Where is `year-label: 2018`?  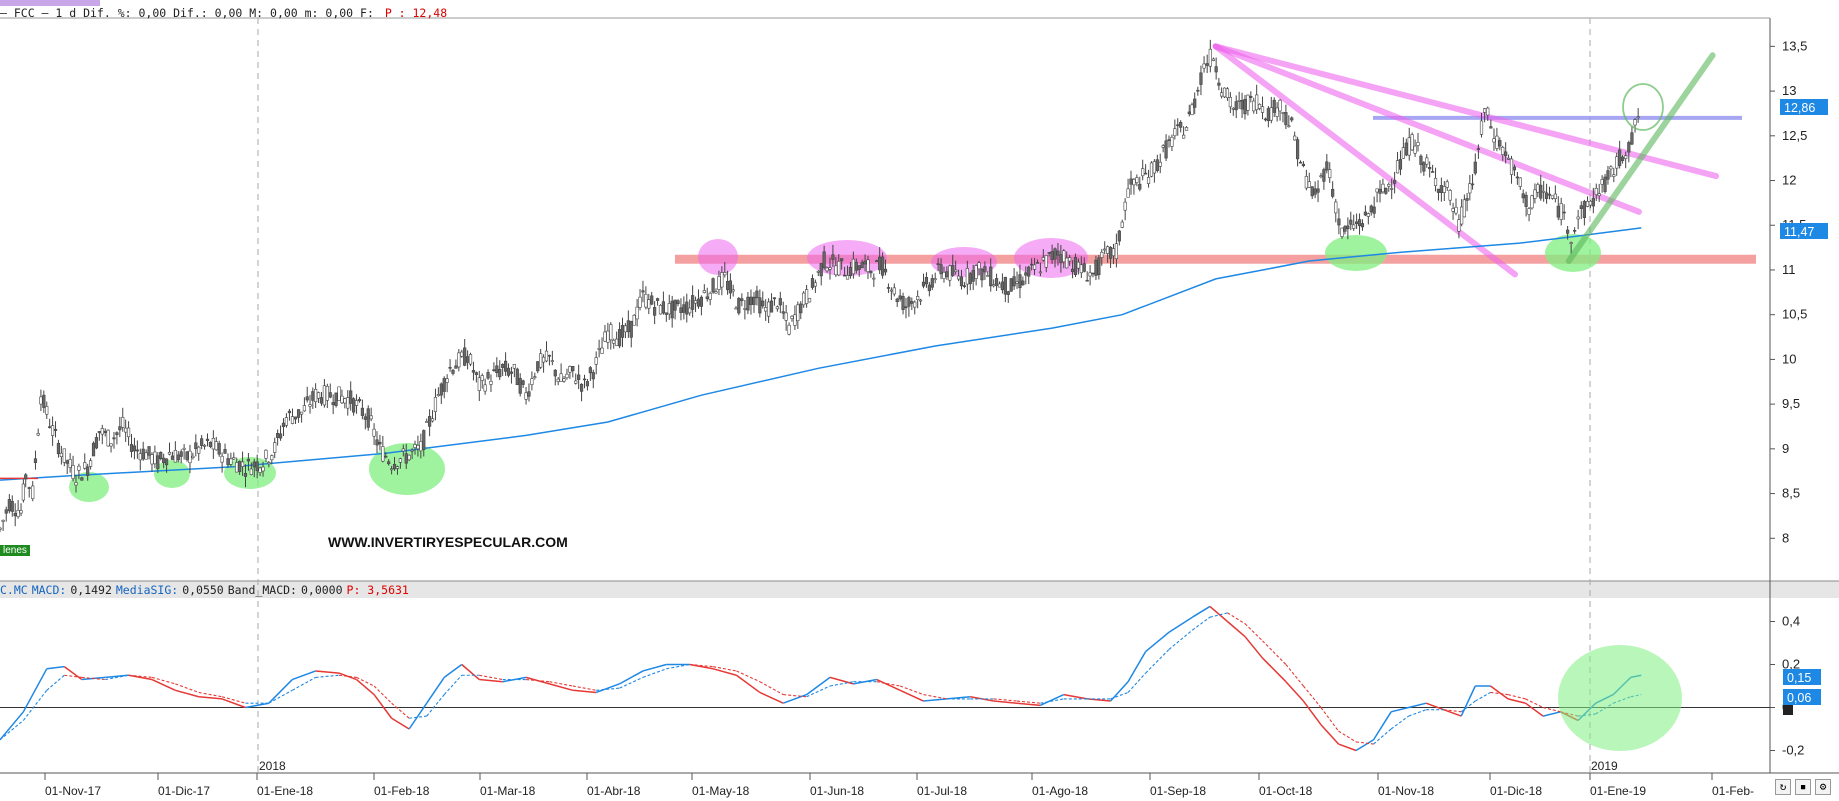 year-label: 2018 is located at coordinates (272, 766).